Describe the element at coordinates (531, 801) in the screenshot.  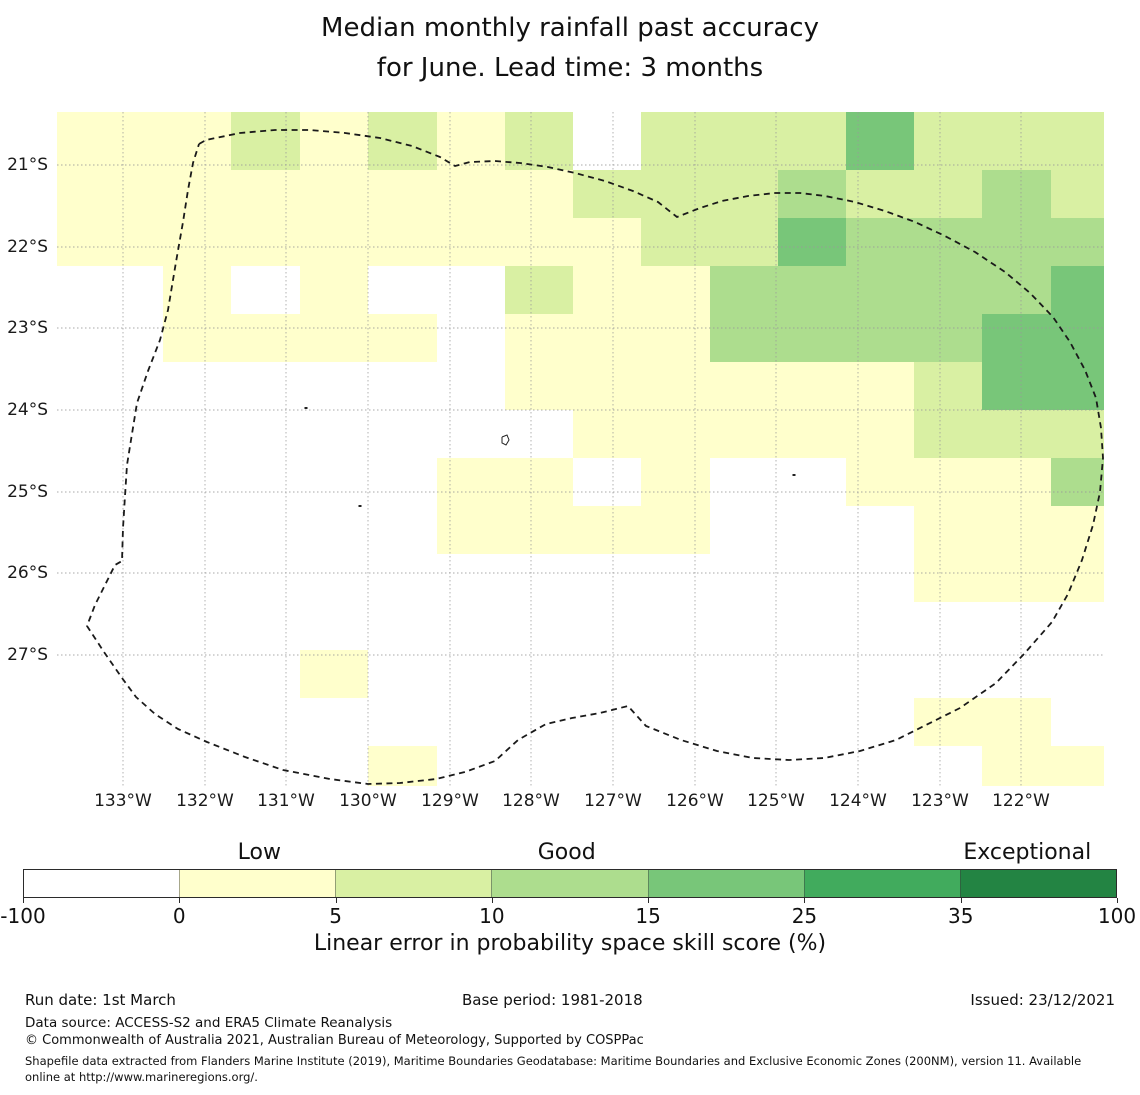
I see `x-tick-label: 128°W` at that location.